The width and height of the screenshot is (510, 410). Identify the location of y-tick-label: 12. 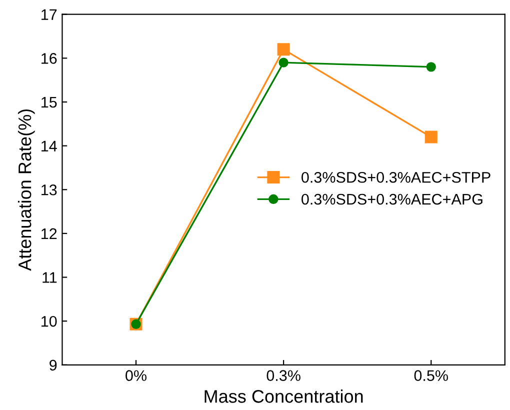
(49, 233).